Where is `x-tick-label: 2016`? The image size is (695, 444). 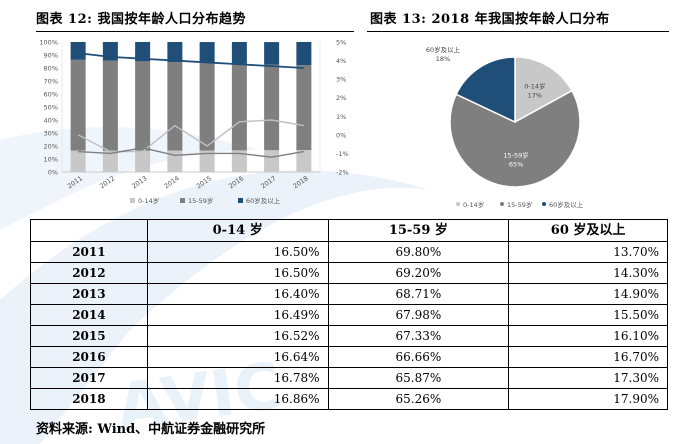 x-tick-label: 2016 is located at coordinates (236, 182).